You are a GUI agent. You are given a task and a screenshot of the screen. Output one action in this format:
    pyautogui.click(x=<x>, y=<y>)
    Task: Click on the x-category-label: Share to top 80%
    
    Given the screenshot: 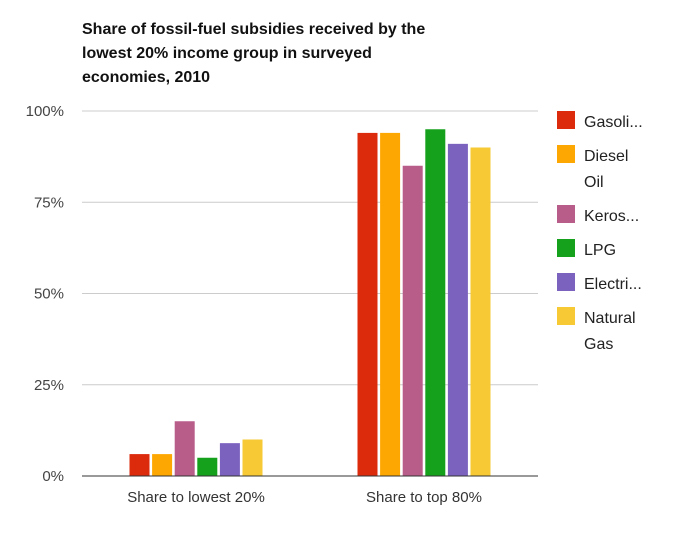 What is the action you would take?
    pyautogui.click(x=424, y=497)
    